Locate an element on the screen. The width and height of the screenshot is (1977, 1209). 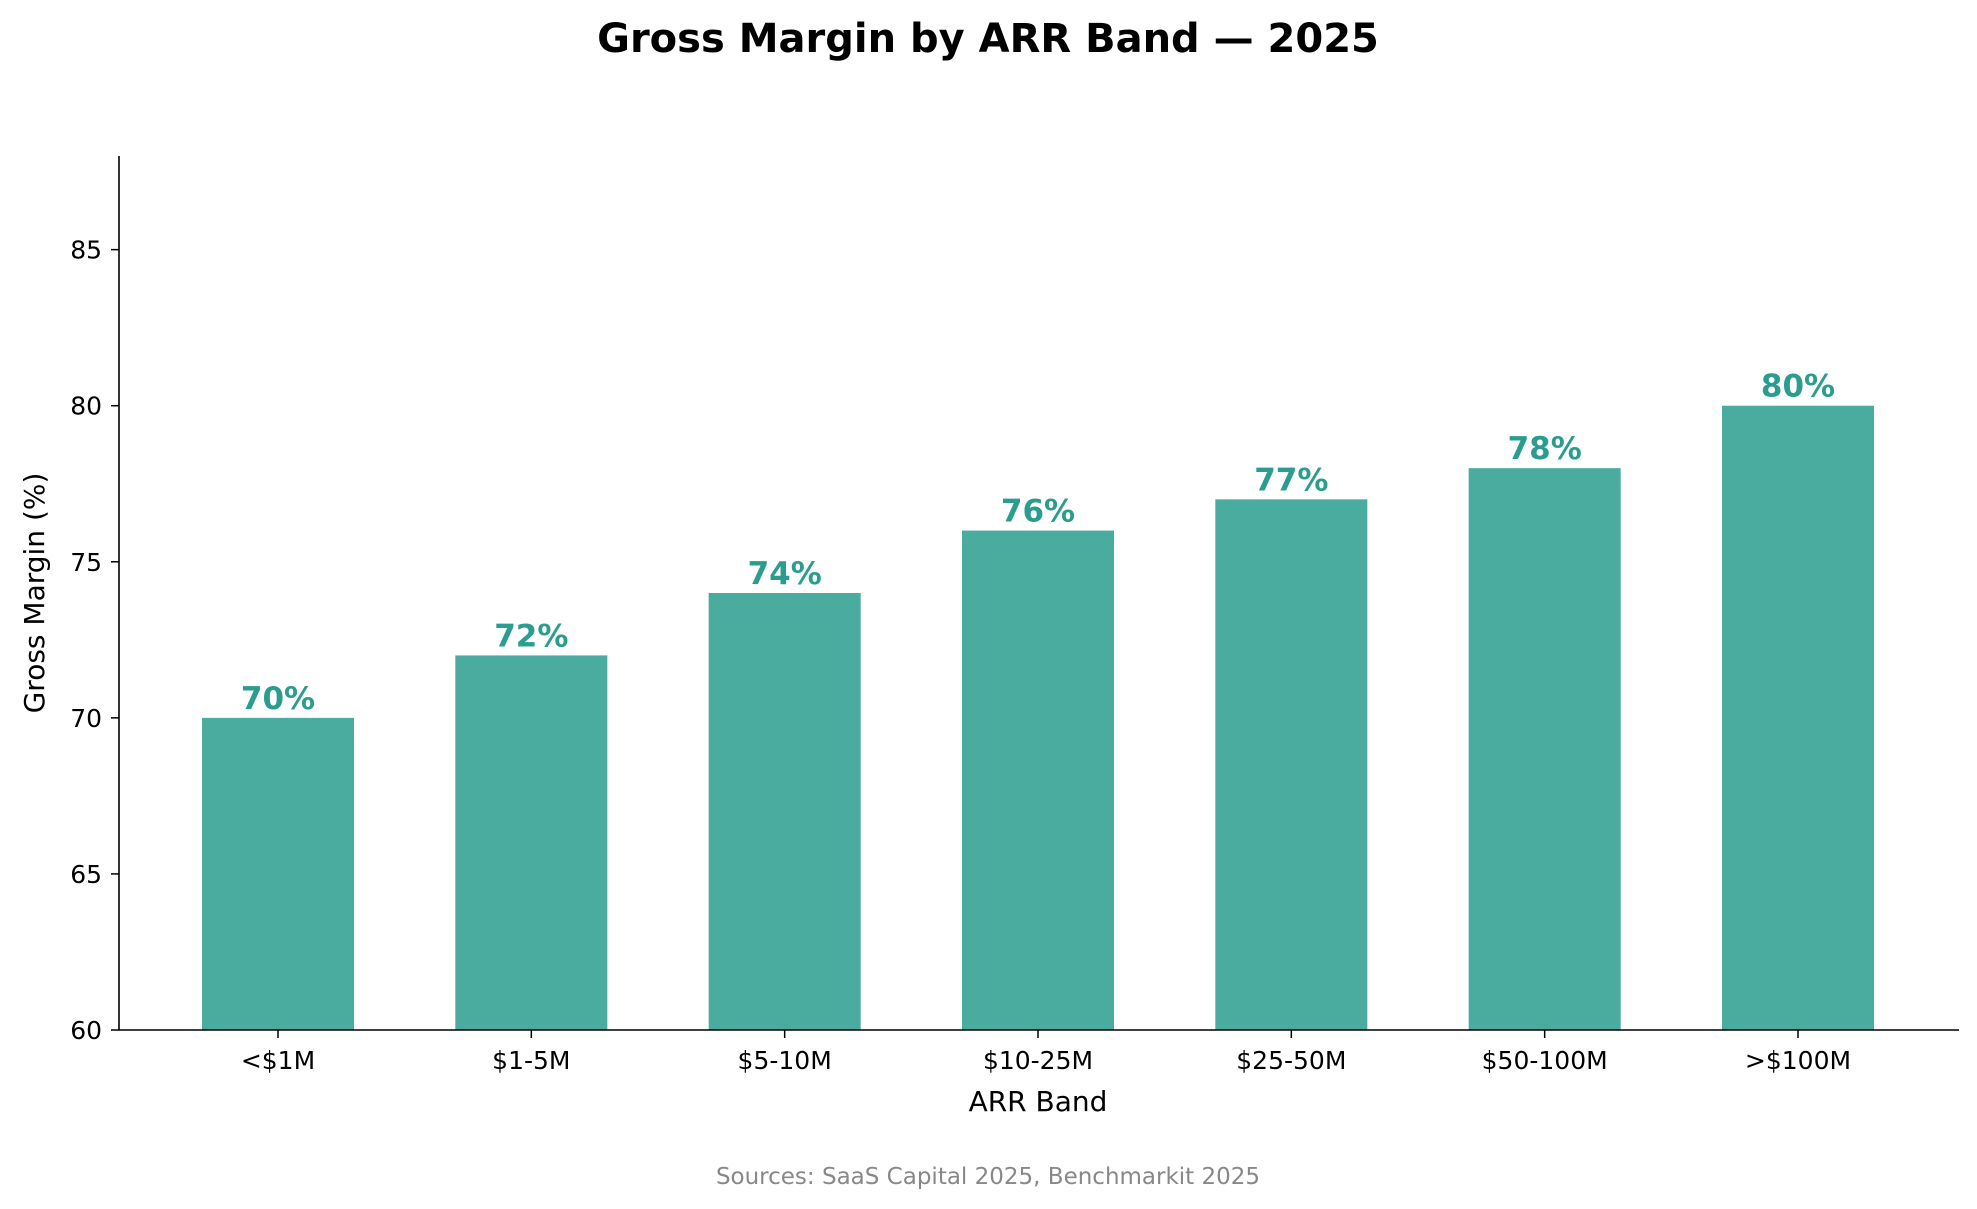
x-tick-label: $50-100M is located at coordinates (1545, 1060).